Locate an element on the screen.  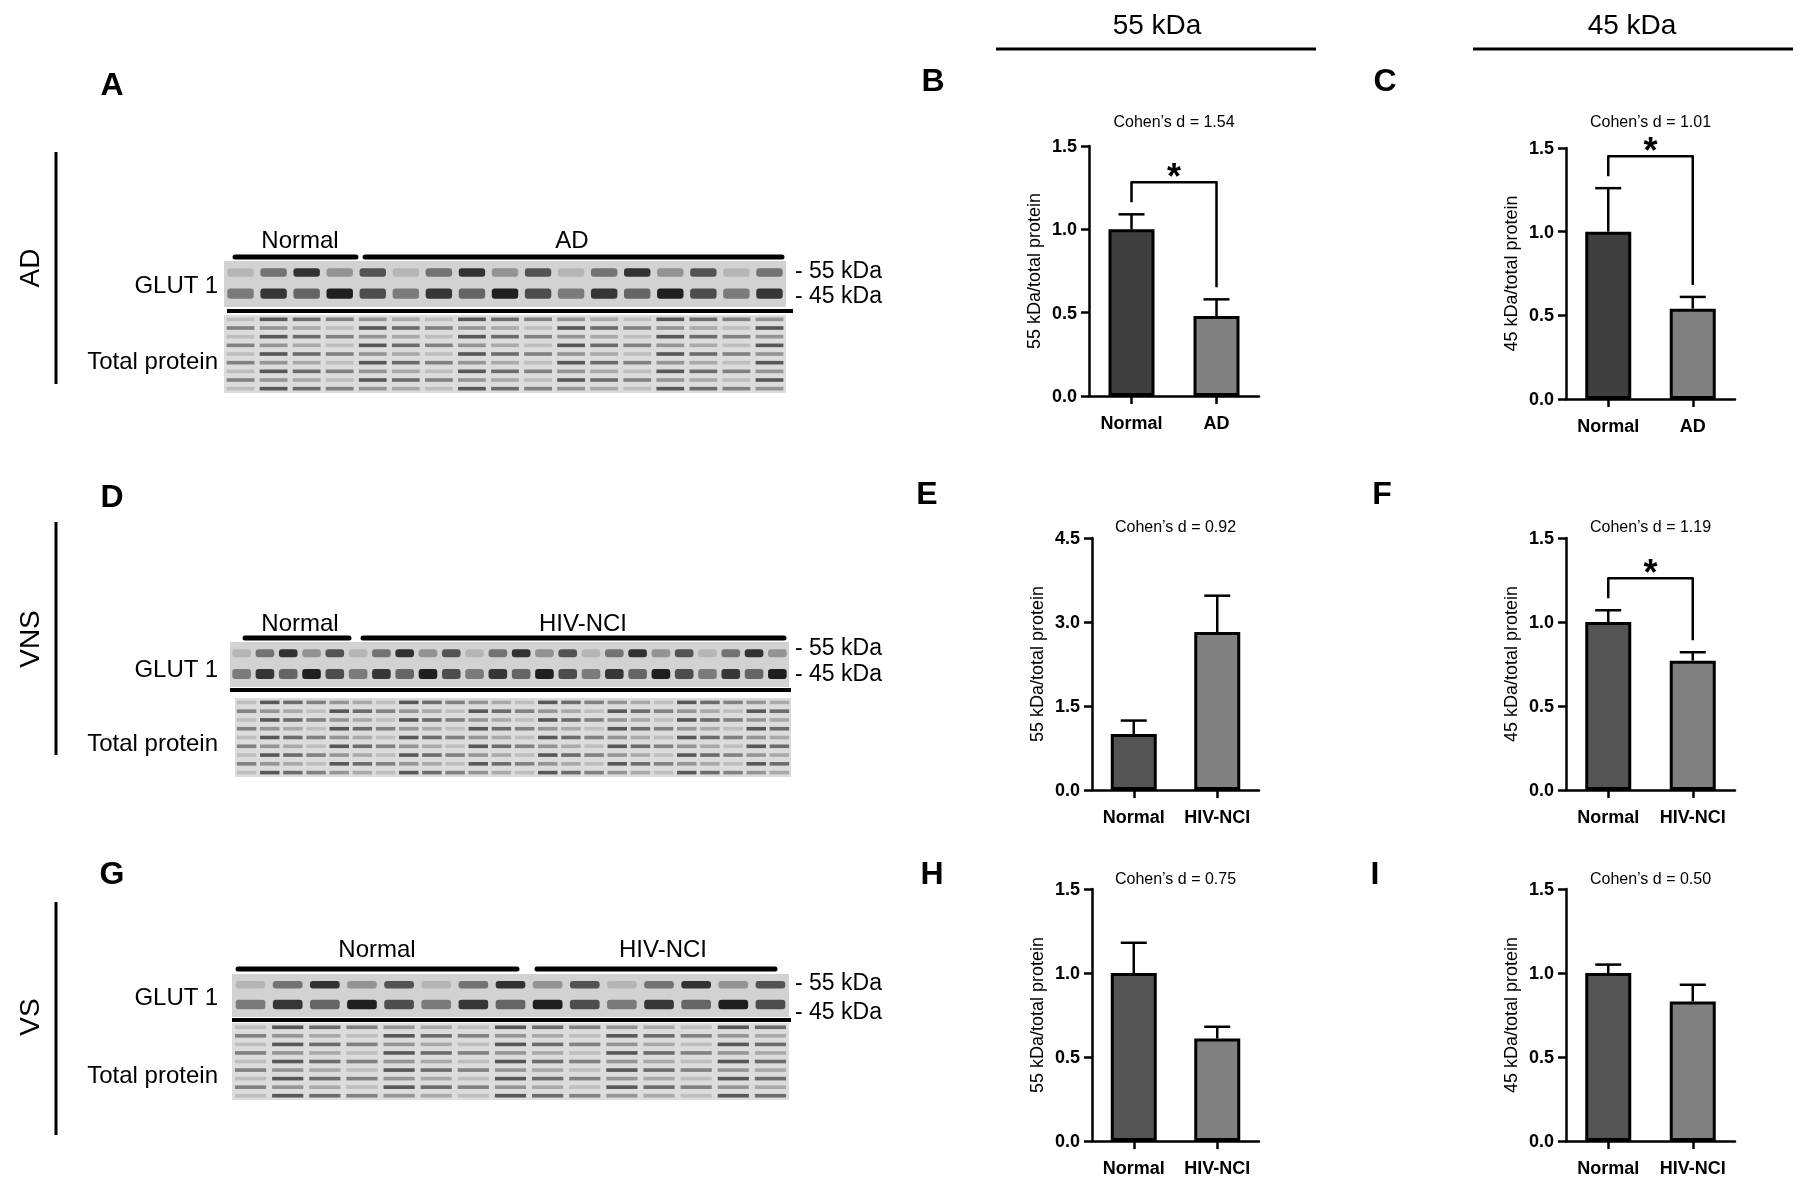
chart-title: Cohen’s d = 1.54 is located at coordinates (1174, 121).